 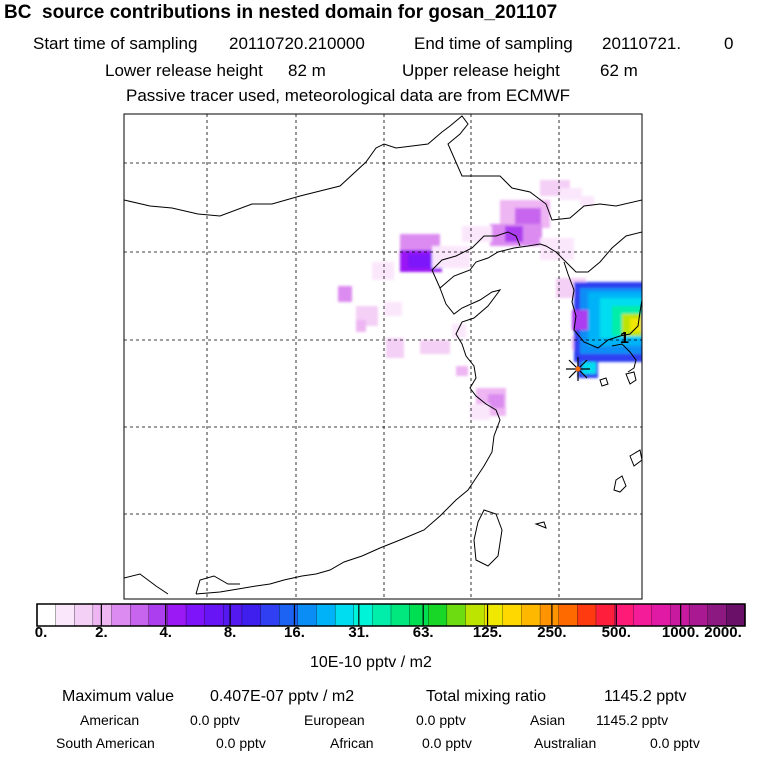 What do you see at coordinates (230, 632) in the screenshot?
I see `colorbar-tick-label: 8.` at bounding box center [230, 632].